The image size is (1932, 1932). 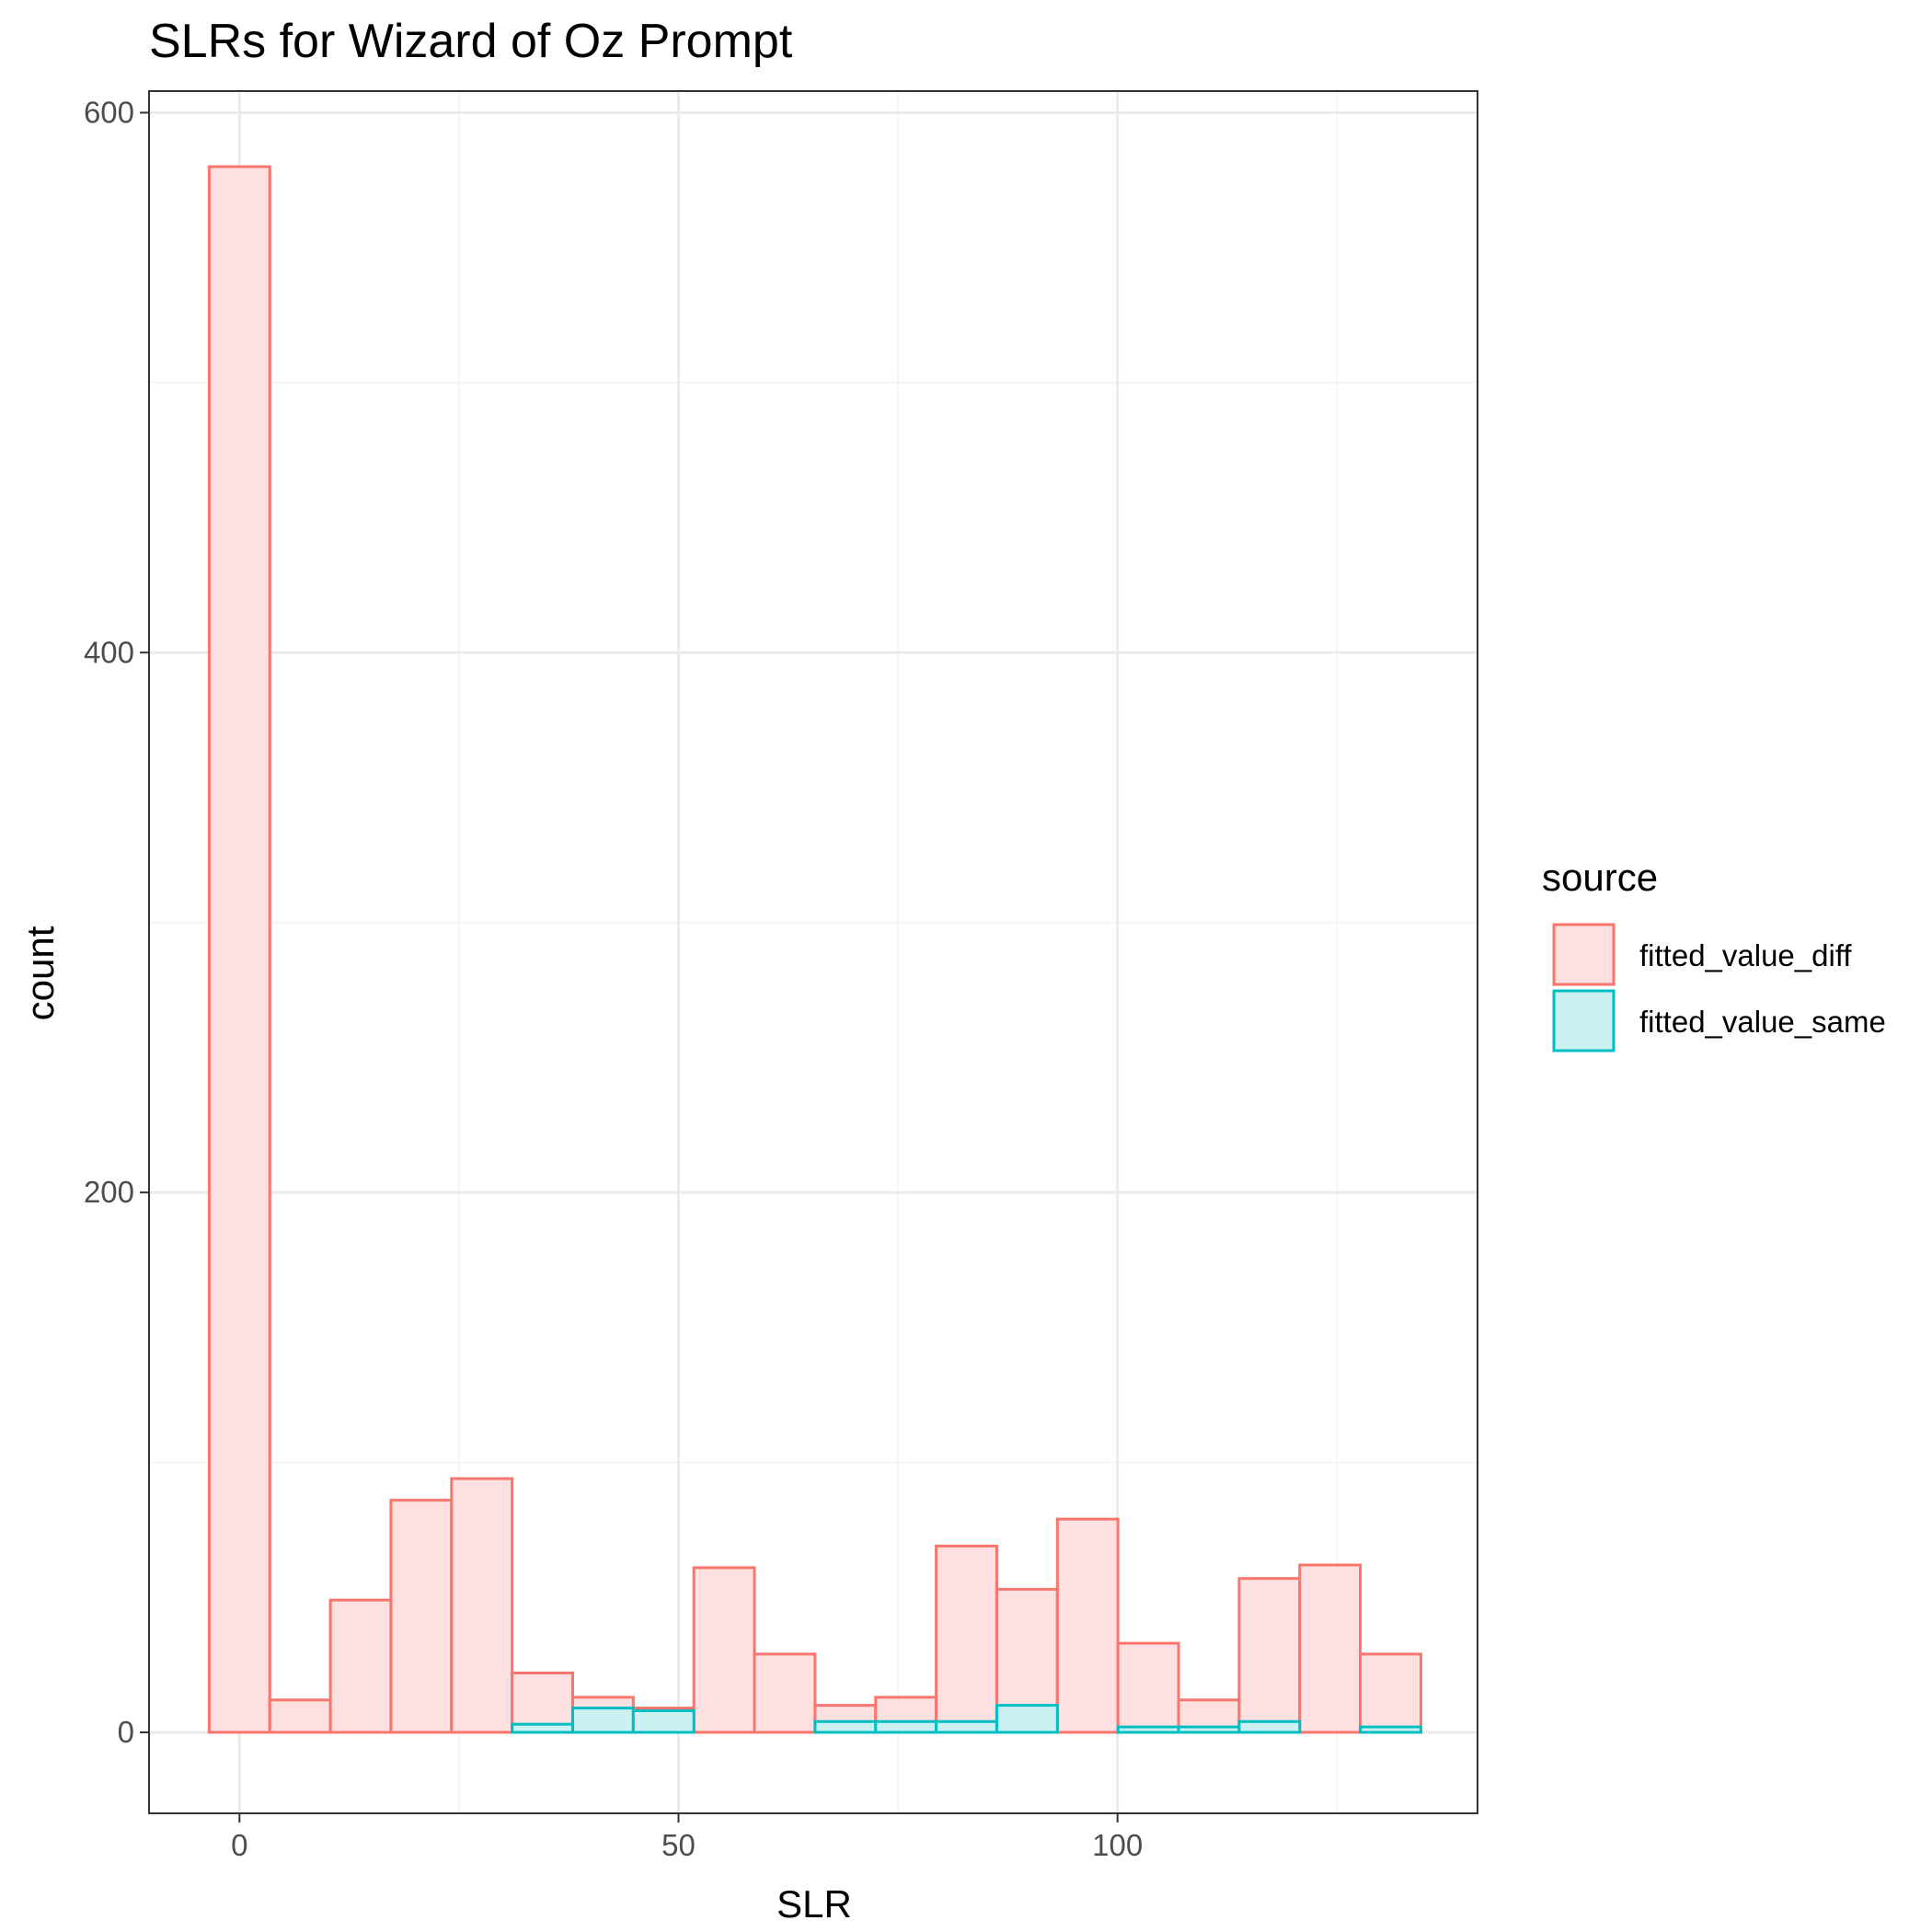 I want to click on legend-item: fitted_value_same, so click(x=1719, y=1020).